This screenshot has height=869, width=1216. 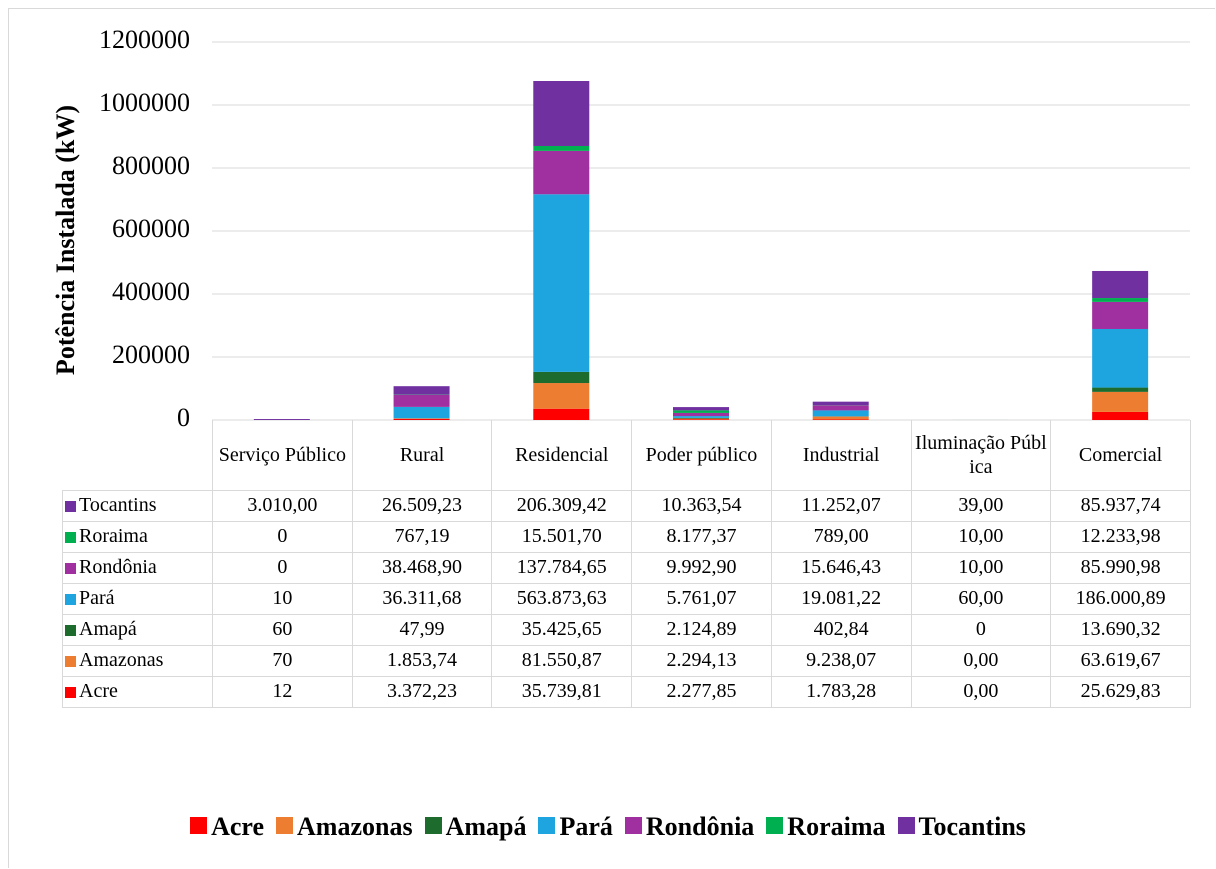 I want to click on value-cell: 8.177,37, so click(x=701, y=536).